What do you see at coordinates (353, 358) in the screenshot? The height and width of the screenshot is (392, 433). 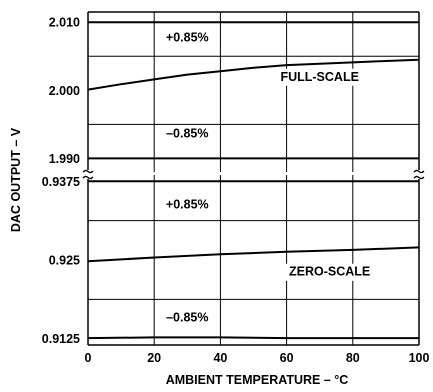 I see `xtick-label-4: 80` at bounding box center [353, 358].